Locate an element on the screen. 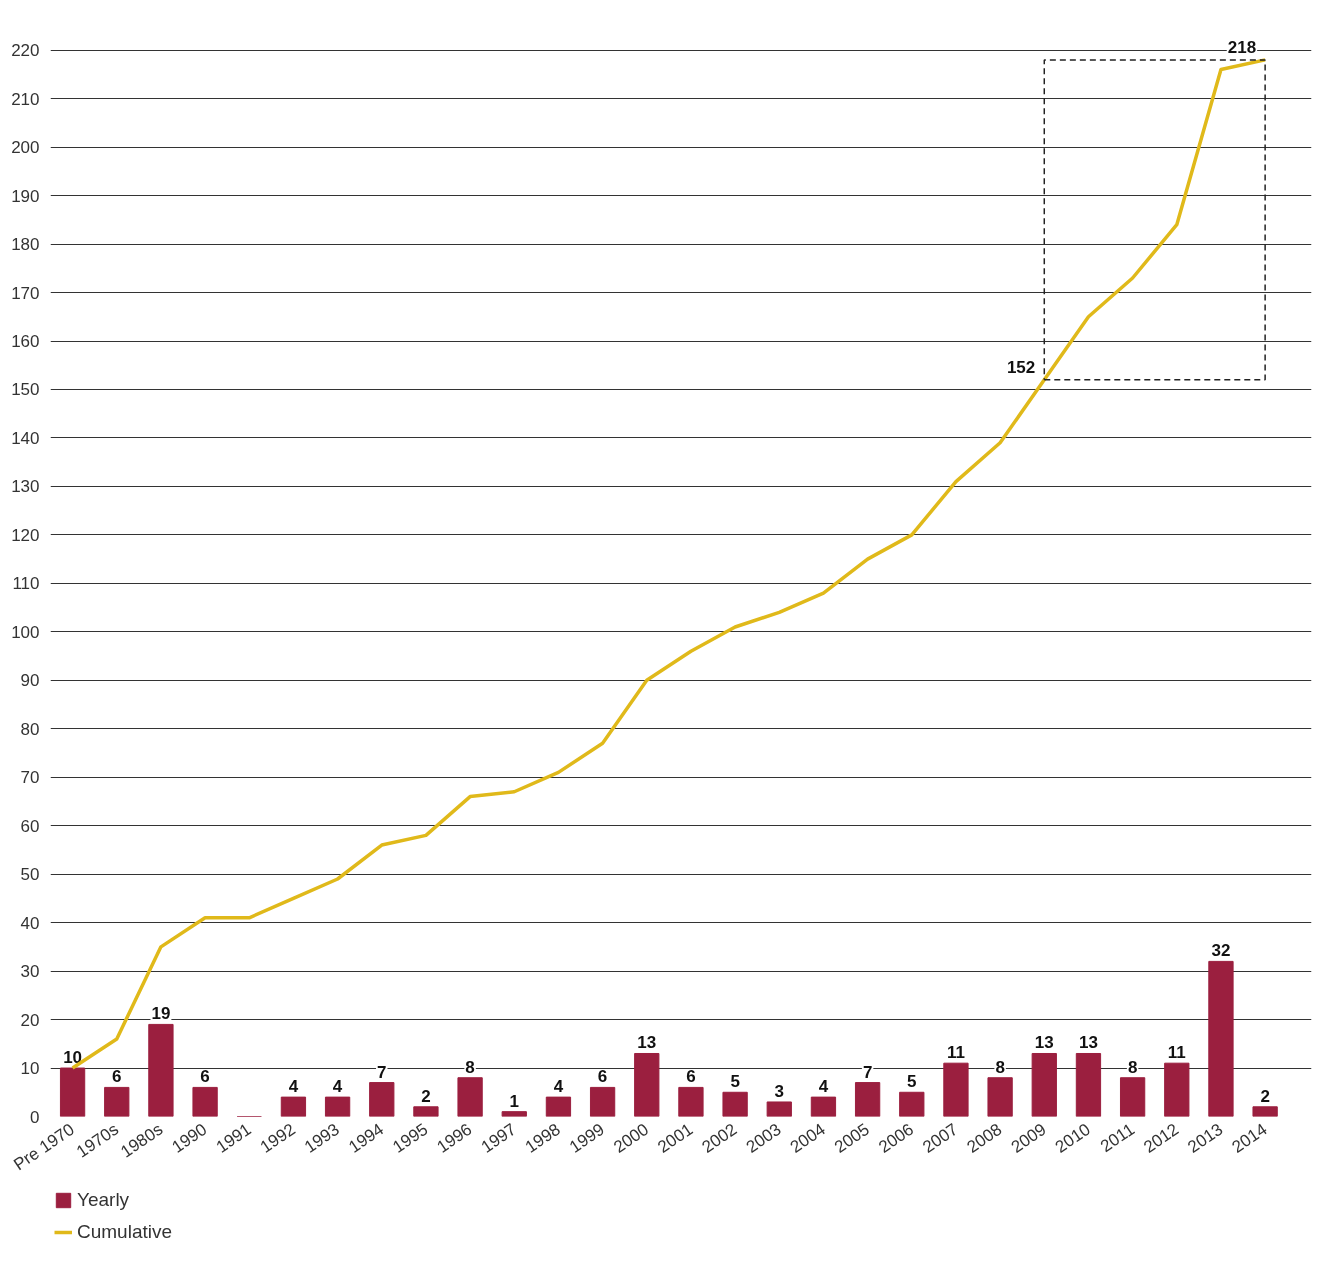 This screenshot has height=1285, width=1319. y-tick-label: 10 is located at coordinates (30, 1069).